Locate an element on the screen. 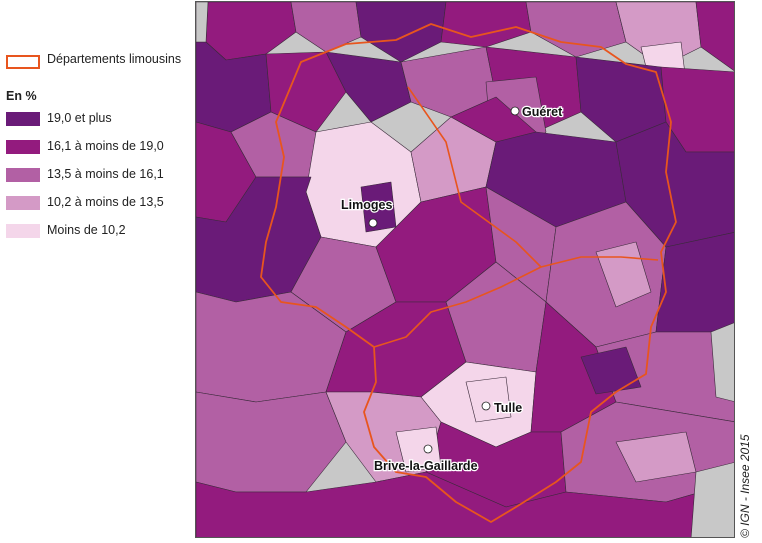  zone-brive-centre is located at coordinates (418, 449).